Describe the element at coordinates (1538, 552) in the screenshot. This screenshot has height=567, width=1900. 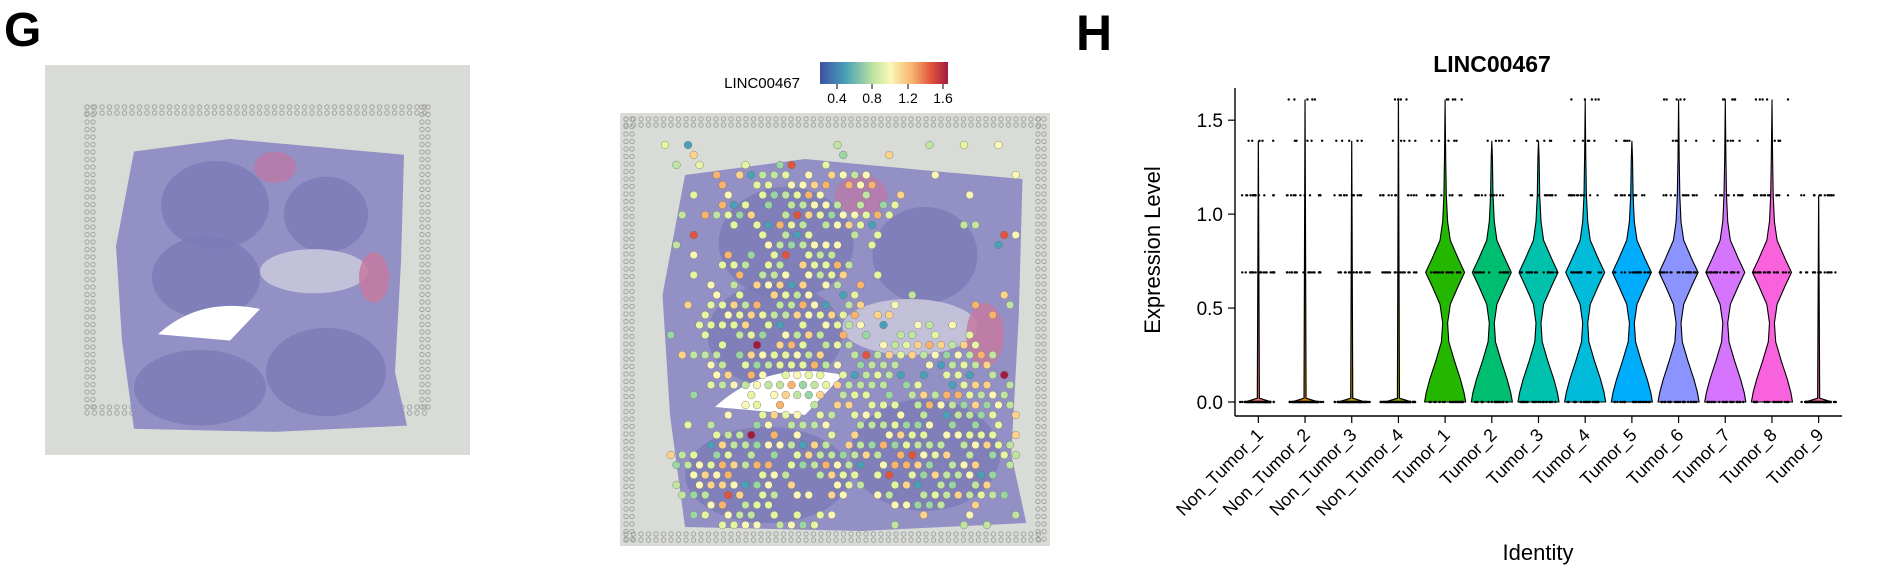
I see `x-axis-label: Identity` at that location.